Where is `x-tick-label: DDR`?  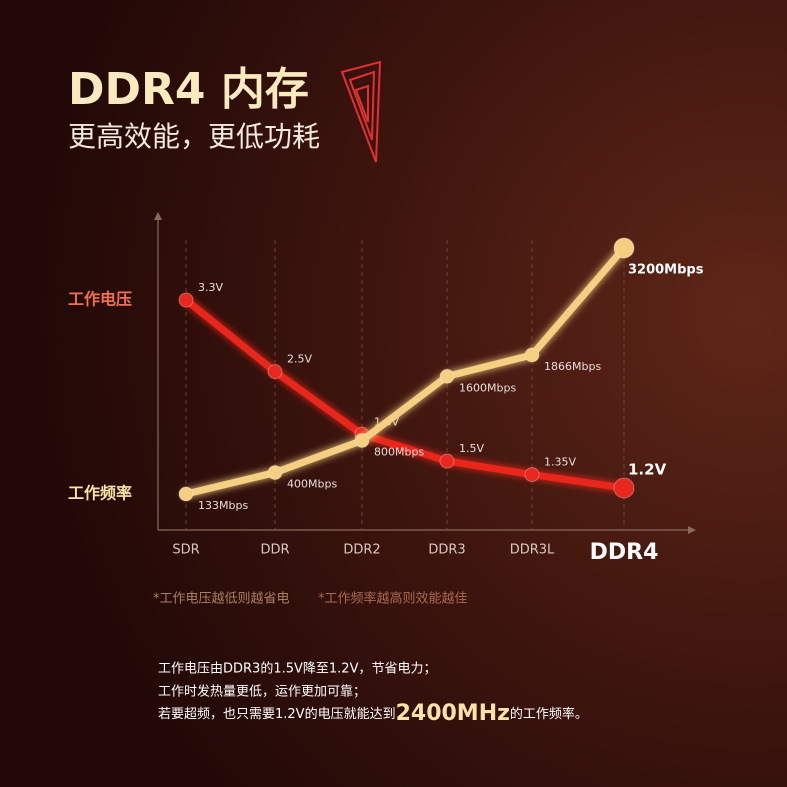
x-tick-label: DDR is located at coordinates (274, 550).